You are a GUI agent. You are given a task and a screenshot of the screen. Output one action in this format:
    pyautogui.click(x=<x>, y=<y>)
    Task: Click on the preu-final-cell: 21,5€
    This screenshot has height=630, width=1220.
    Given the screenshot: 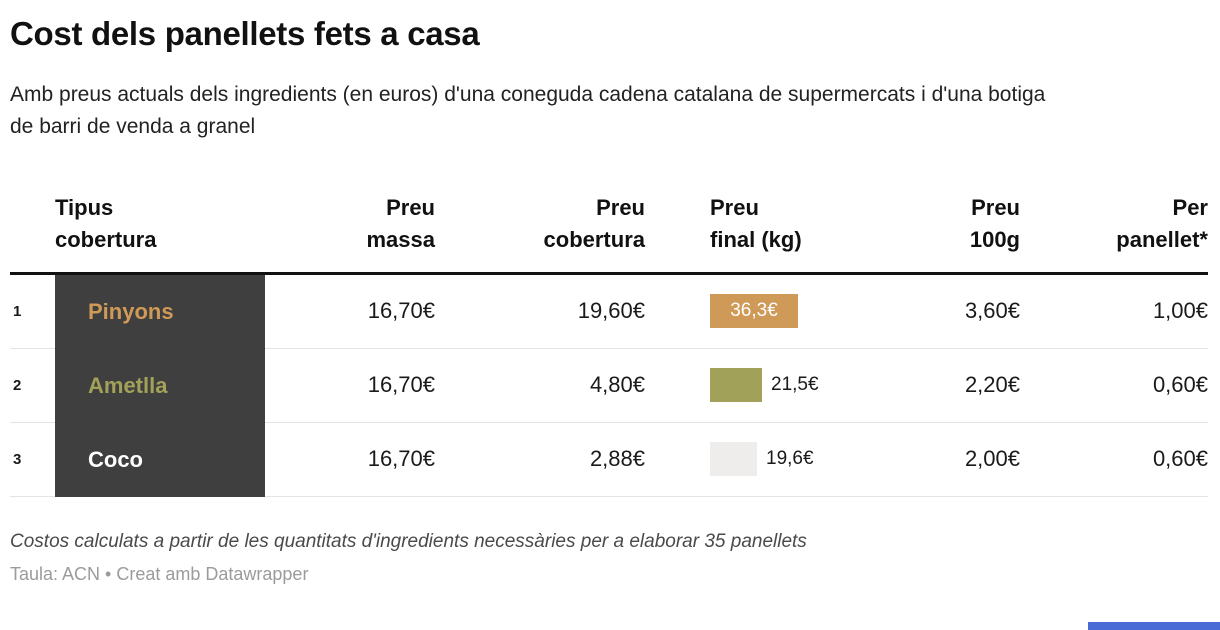 What is the action you would take?
    pyautogui.click(x=775, y=386)
    